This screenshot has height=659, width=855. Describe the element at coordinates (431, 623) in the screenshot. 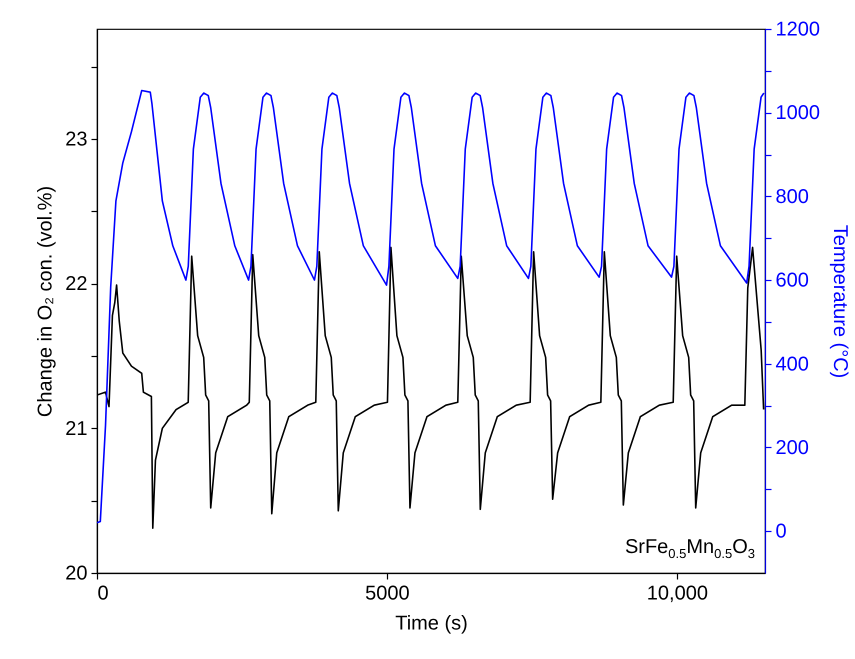

I see `x-axis-title: Time (s)` at that location.